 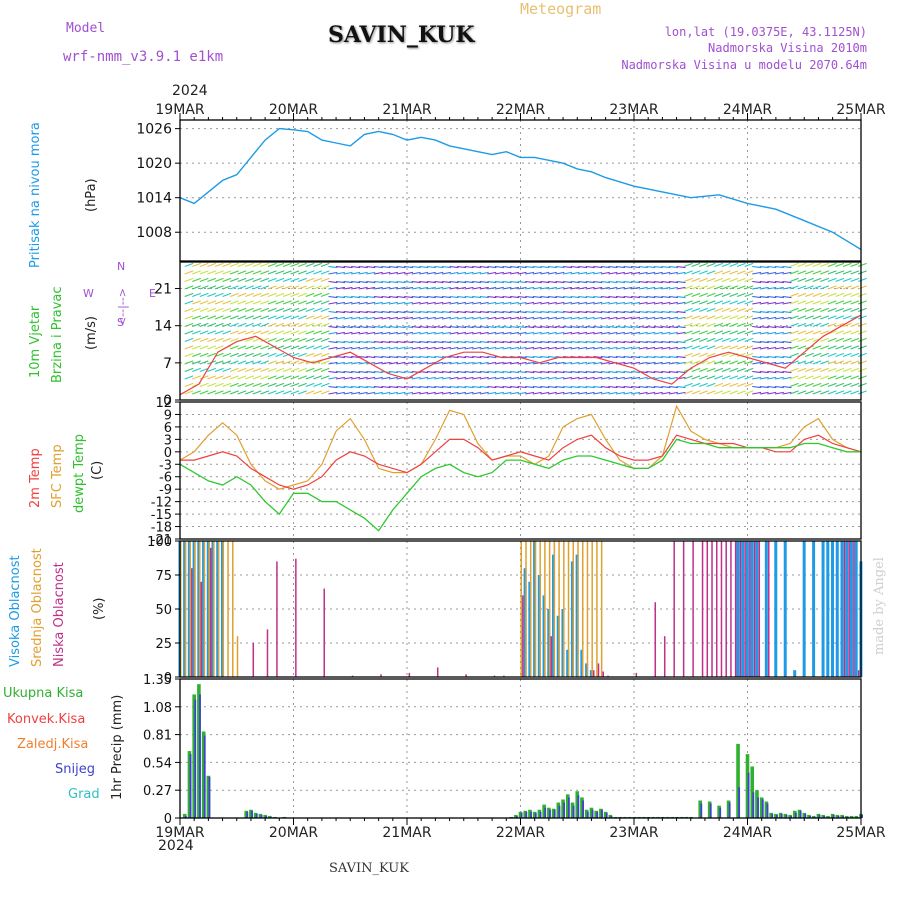 I want to click on pressure-panel-frame, so click(x=520, y=190).